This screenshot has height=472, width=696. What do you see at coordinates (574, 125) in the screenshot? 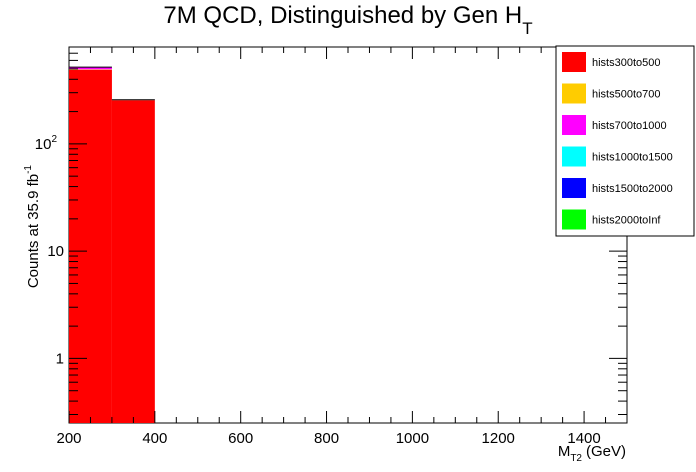
I see `legend-swatch-hists700to1000` at bounding box center [574, 125].